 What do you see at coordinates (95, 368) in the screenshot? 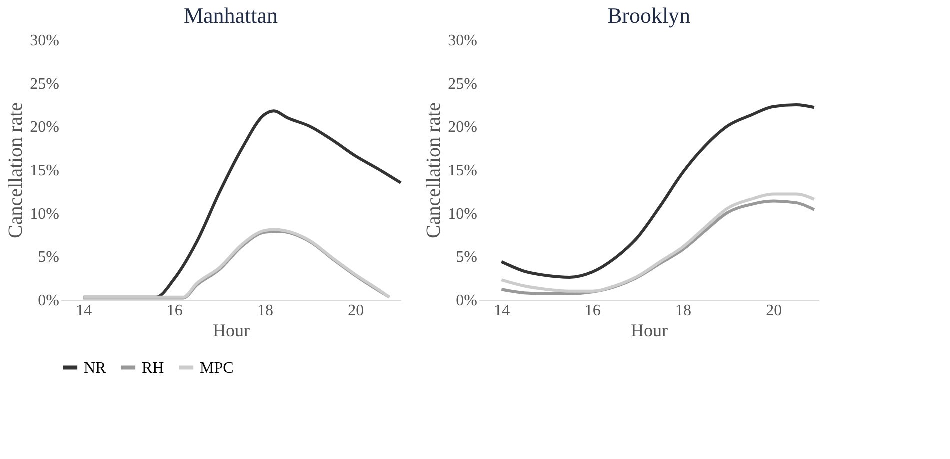
I see `legend-label: NR` at bounding box center [95, 368].